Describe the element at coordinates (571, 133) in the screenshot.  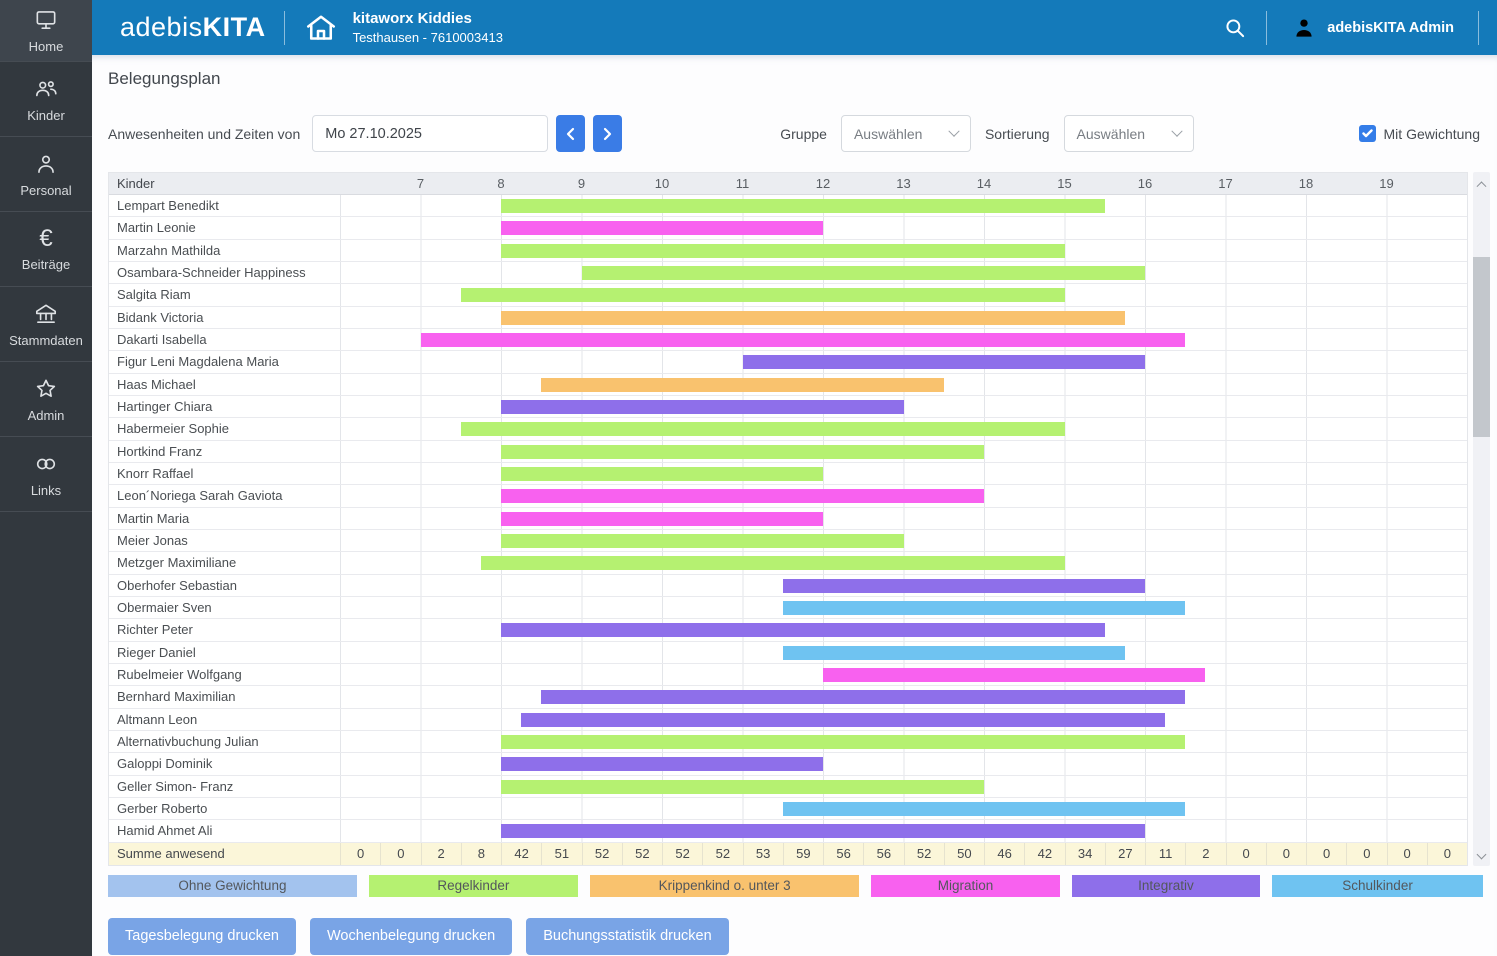
I see `prev-day-button` at that location.